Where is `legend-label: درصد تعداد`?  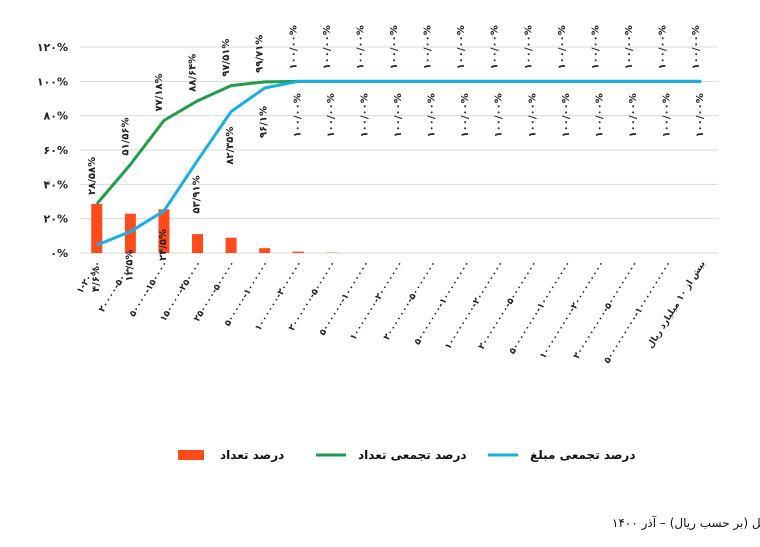 legend-label: درصد تعداد is located at coordinates (252, 455).